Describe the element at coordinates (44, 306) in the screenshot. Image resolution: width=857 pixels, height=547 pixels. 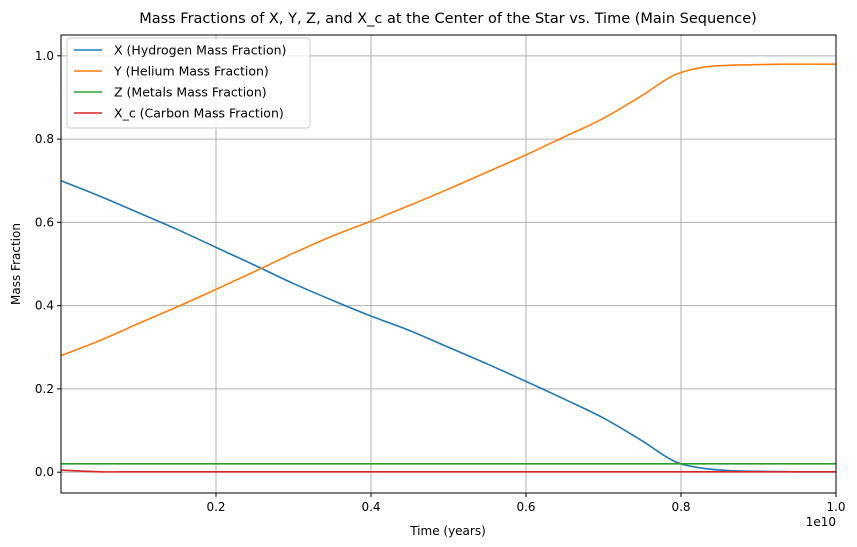
I see `y-tick-label: 0.4` at that location.